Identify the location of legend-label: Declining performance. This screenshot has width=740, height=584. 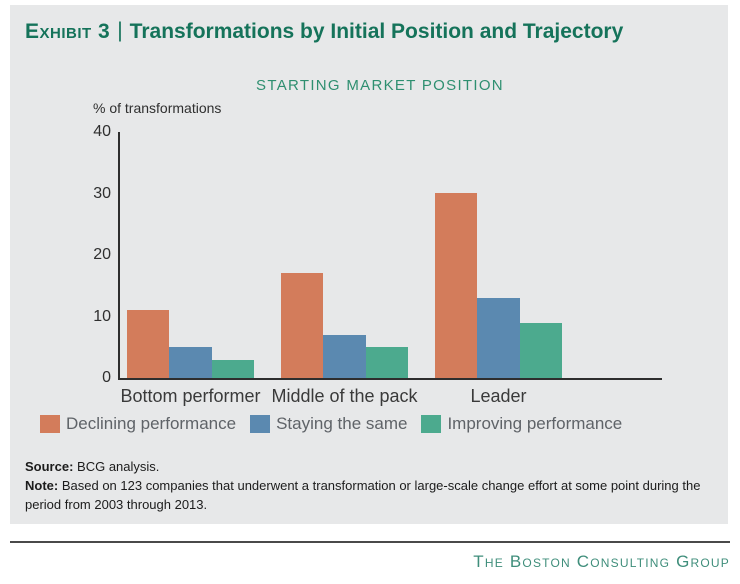
(151, 423).